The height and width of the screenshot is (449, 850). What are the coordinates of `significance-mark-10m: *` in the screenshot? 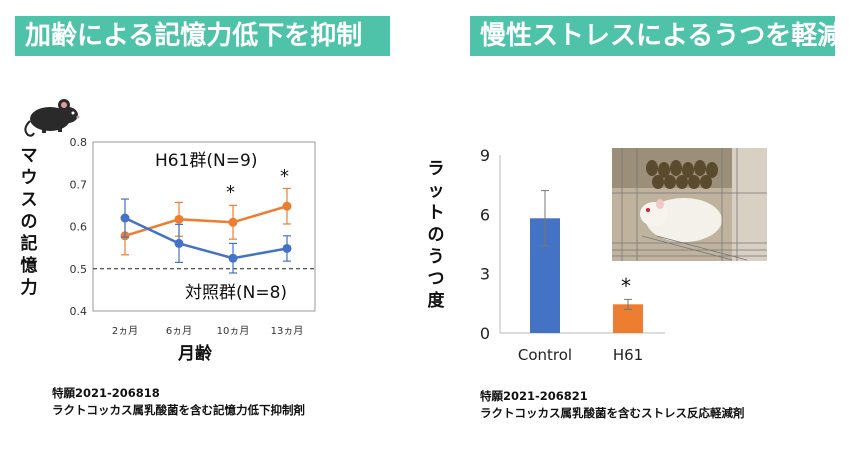 It's located at (230, 192).